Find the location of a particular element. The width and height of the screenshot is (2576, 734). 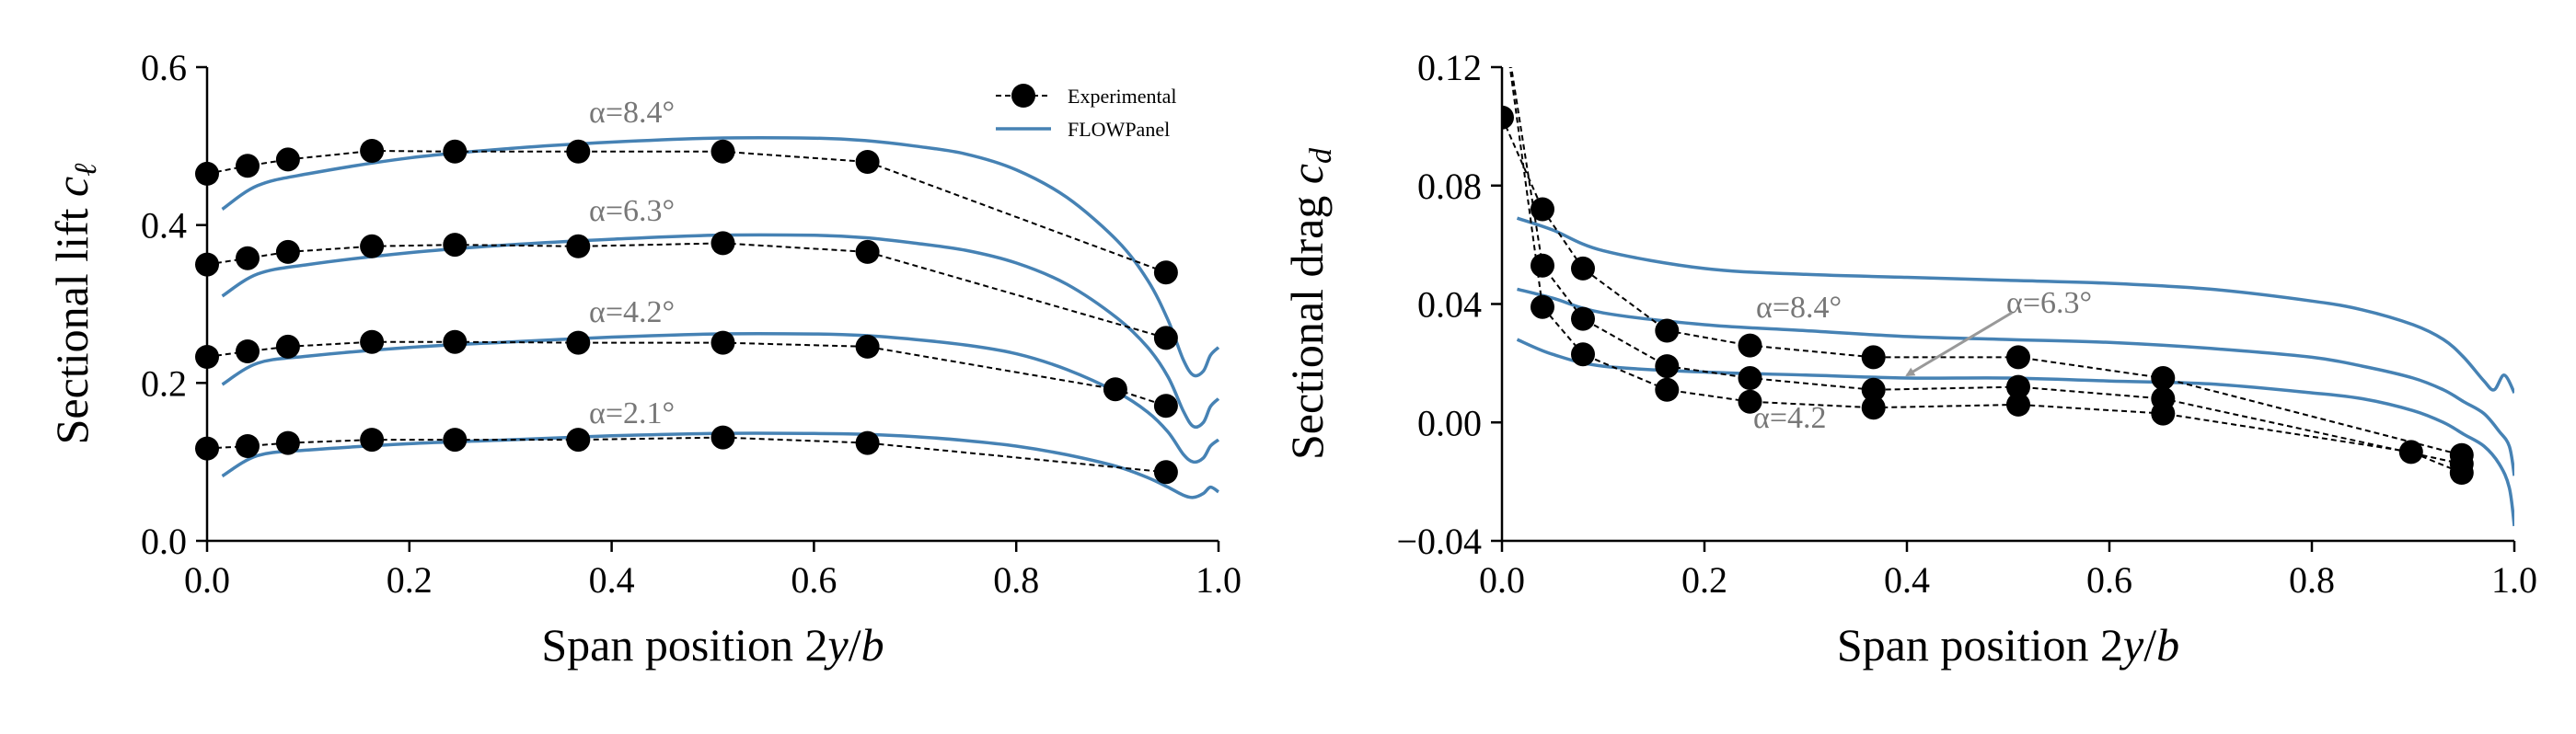

lift-x-tick-label: 0.4 is located at coordinates (612, 580).